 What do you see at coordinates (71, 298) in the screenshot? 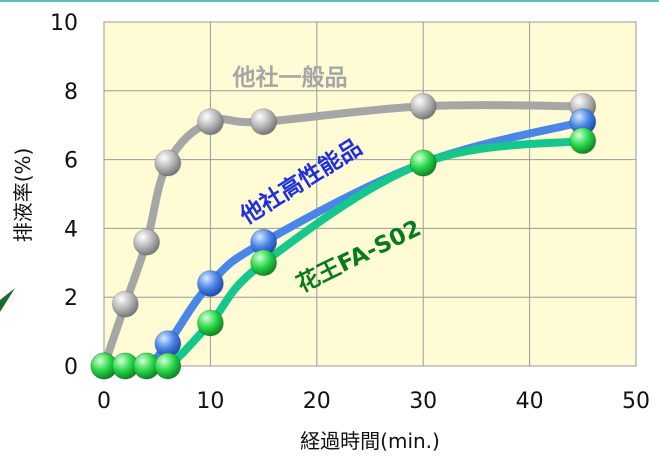
I see `y-tick-label-1: 2` at bounding box center [71, 298].